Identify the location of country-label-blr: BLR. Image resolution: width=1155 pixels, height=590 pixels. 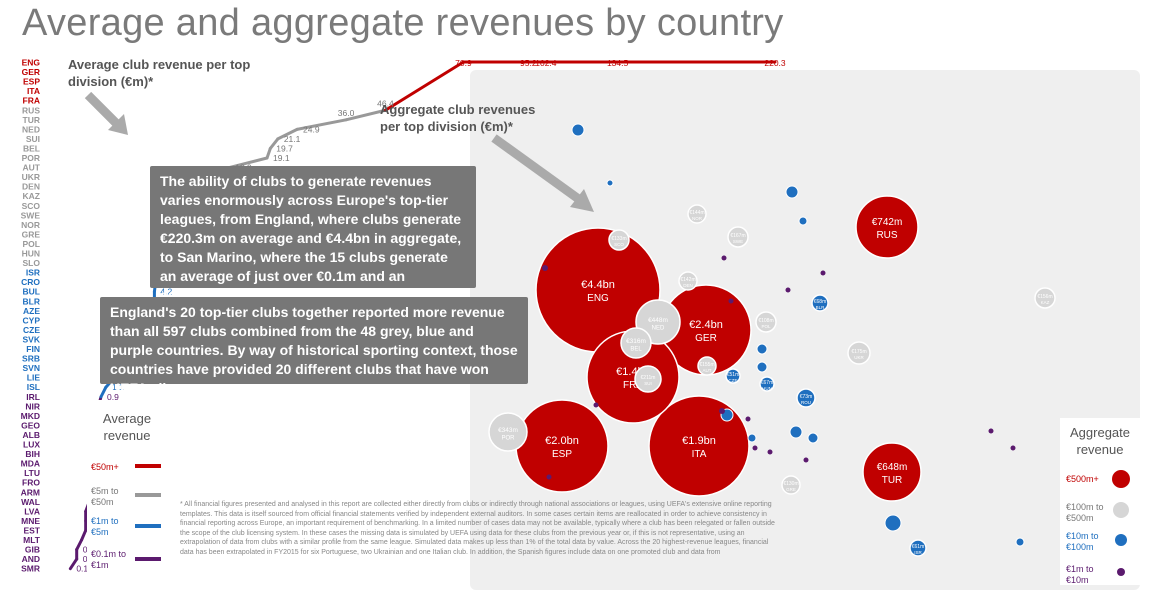
(31, 301).